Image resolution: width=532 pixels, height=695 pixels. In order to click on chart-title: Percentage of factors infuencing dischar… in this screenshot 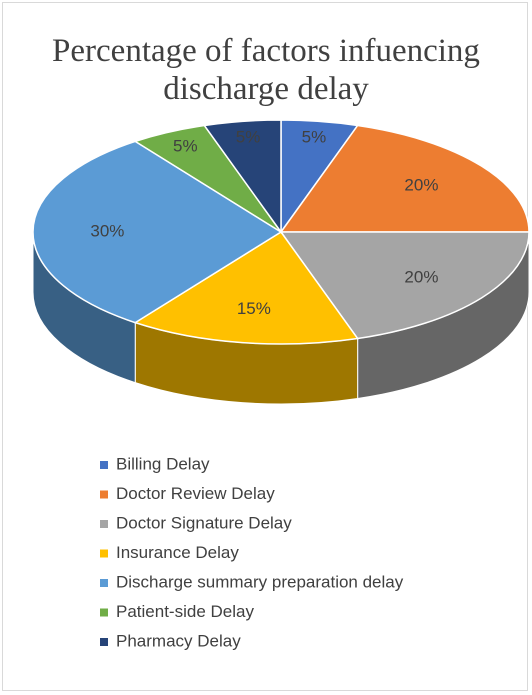, I will do `click(266, 70)`.